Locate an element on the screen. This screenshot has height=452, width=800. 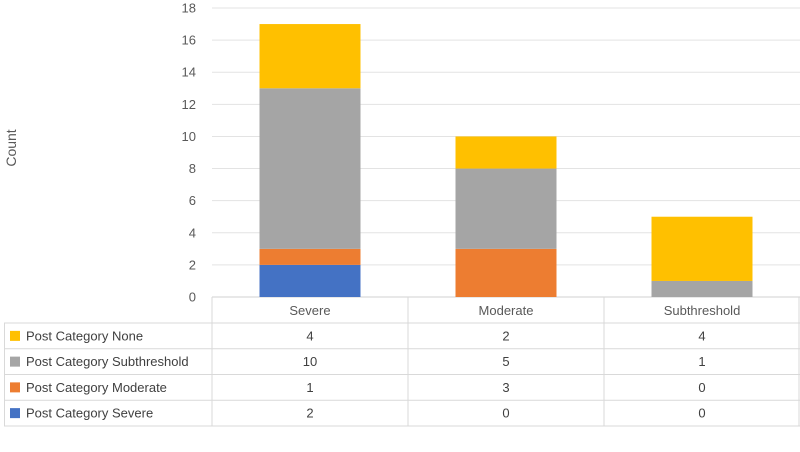
y-tick-label: 10 is located at coordinates (189, 136).